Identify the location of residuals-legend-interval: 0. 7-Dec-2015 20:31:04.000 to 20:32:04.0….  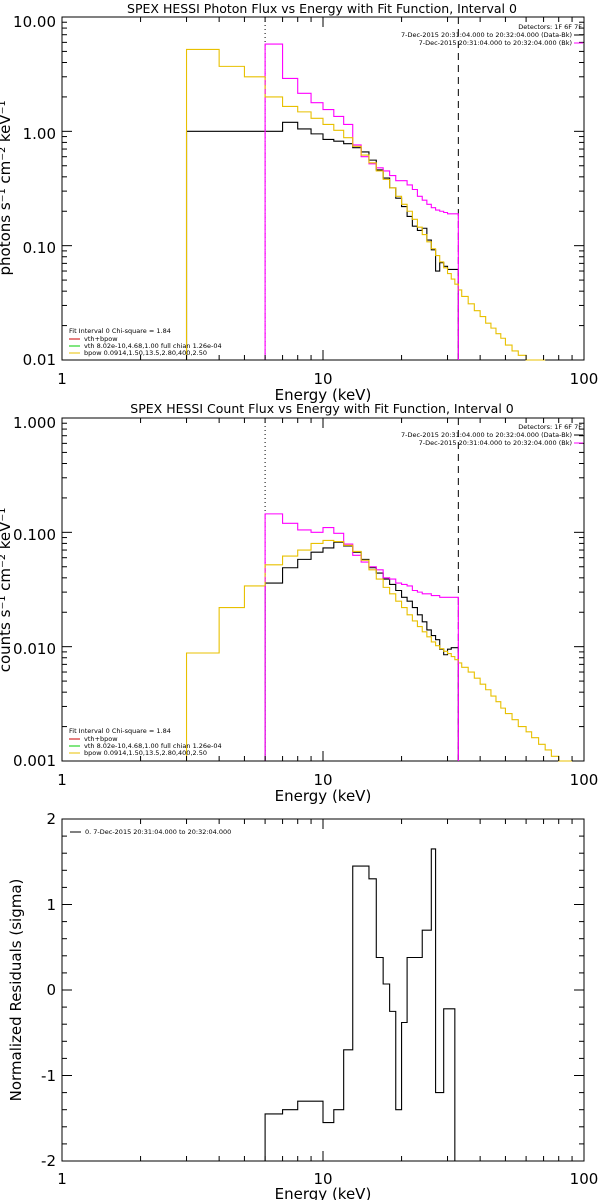
(158, 832).